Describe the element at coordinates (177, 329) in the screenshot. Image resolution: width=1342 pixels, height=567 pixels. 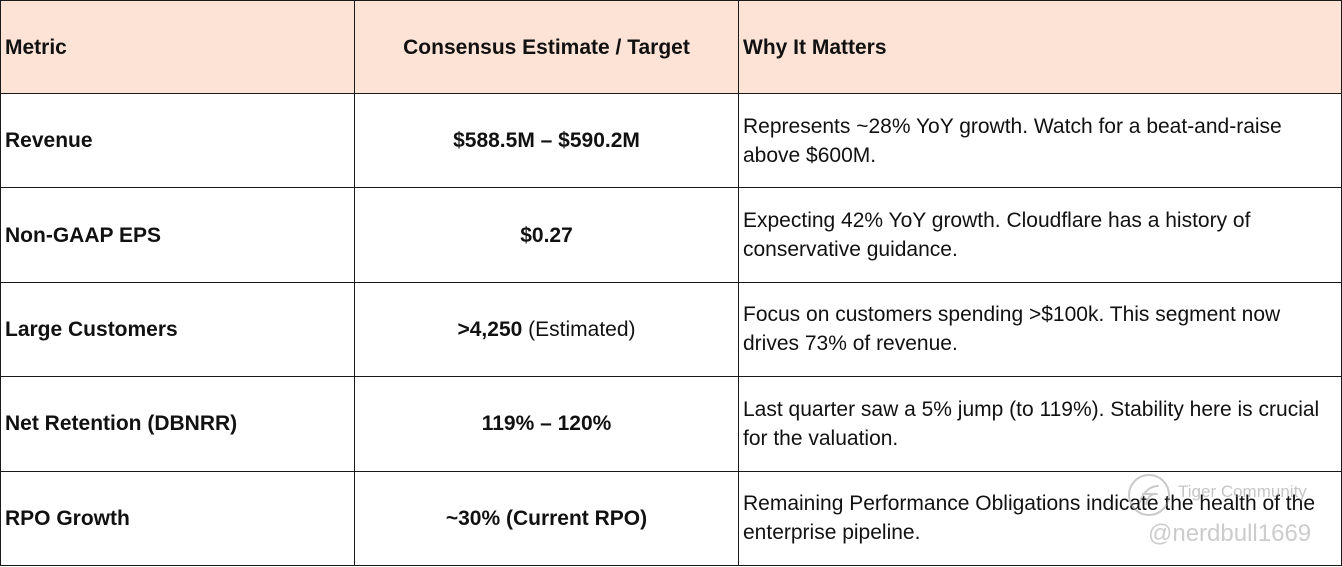
I see `metric-cell: Large Customers` at that location.